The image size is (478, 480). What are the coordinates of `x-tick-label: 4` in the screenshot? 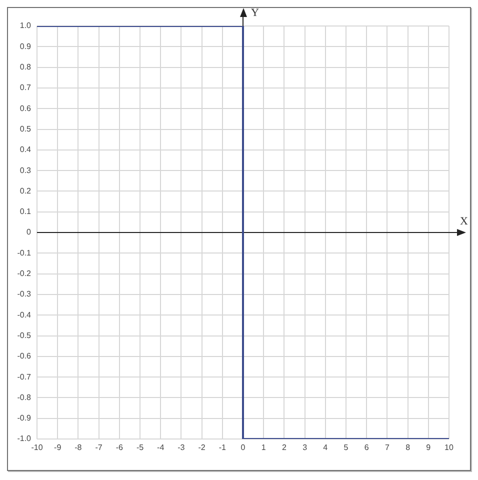 It's located at (325, 447).